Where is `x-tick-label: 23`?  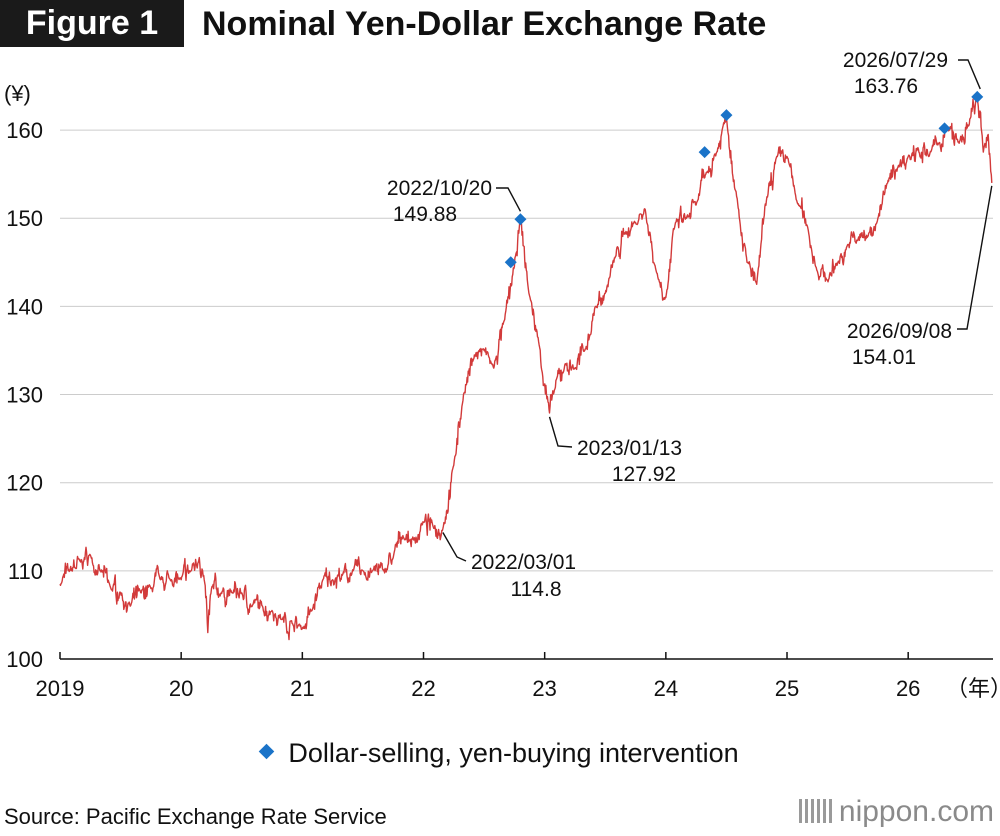
x-tick-label: 23 is located at coordinates (544, 688).